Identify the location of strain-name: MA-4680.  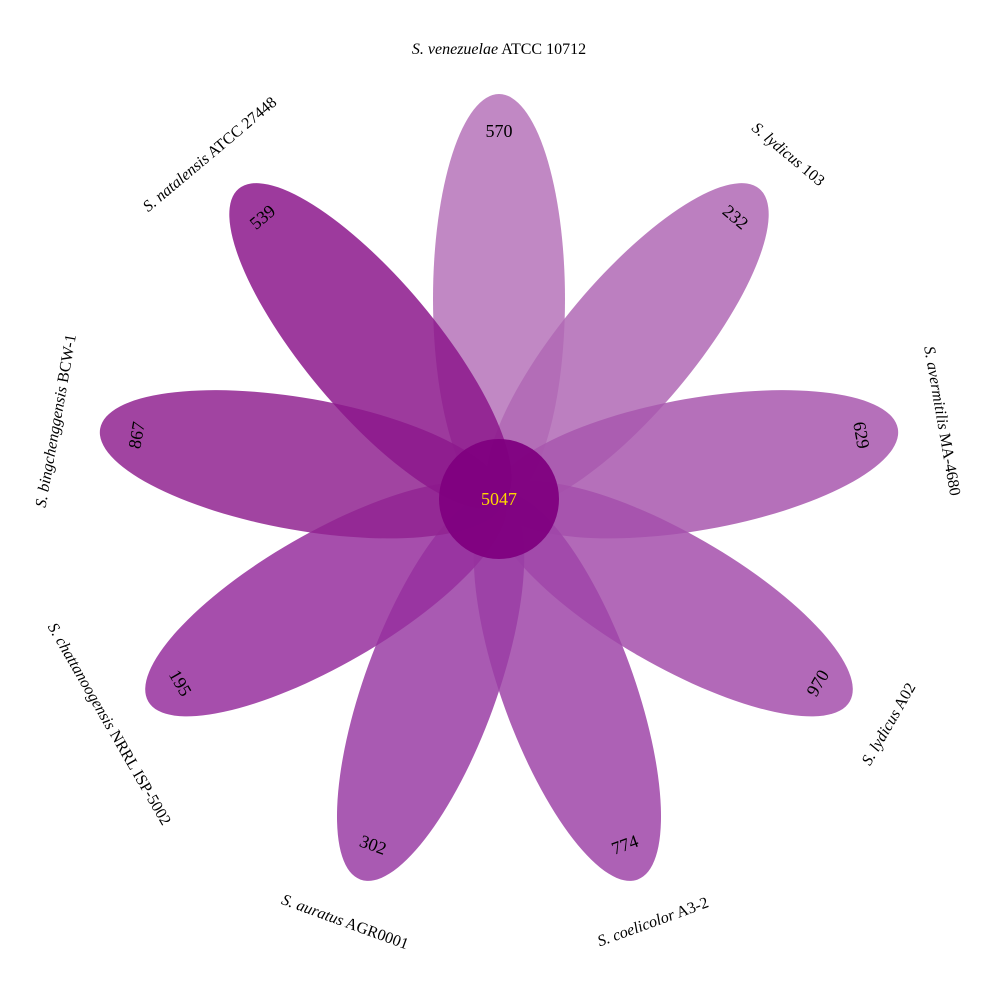
(949, 462).